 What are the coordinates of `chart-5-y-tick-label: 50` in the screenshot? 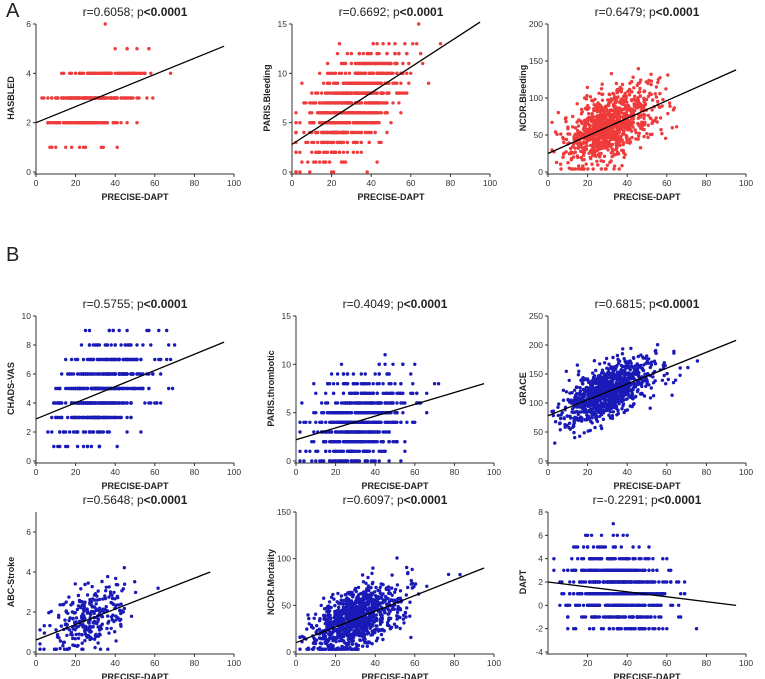 It's located at (539, 432).